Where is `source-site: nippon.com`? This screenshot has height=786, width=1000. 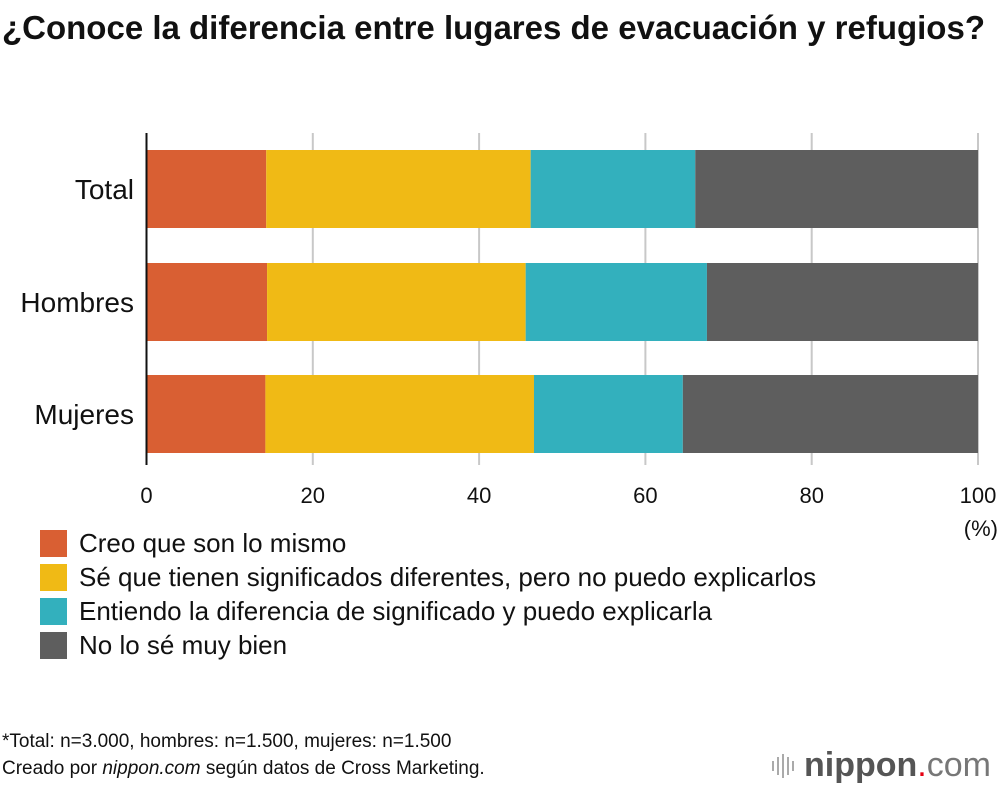
source-site: nippon.com is located at coordinates (151, 768).